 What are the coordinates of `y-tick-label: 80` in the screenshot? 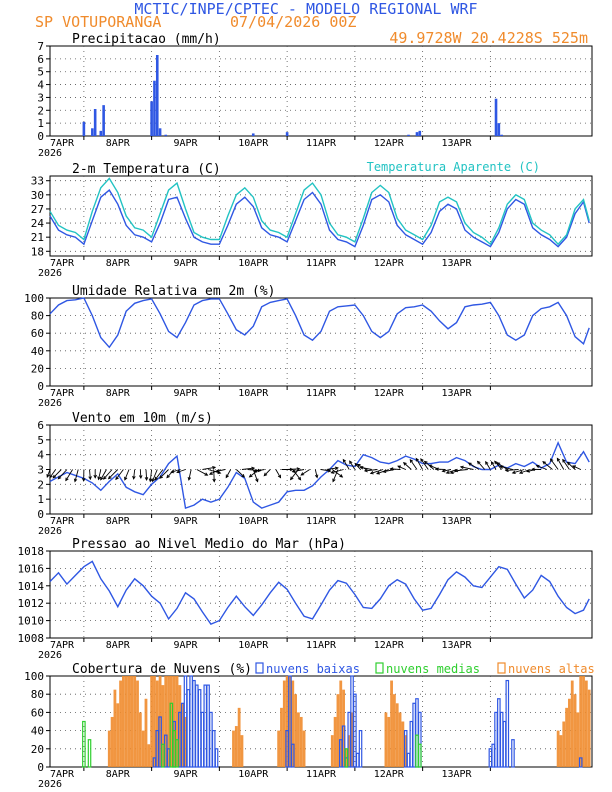 It's located at (37, 316).